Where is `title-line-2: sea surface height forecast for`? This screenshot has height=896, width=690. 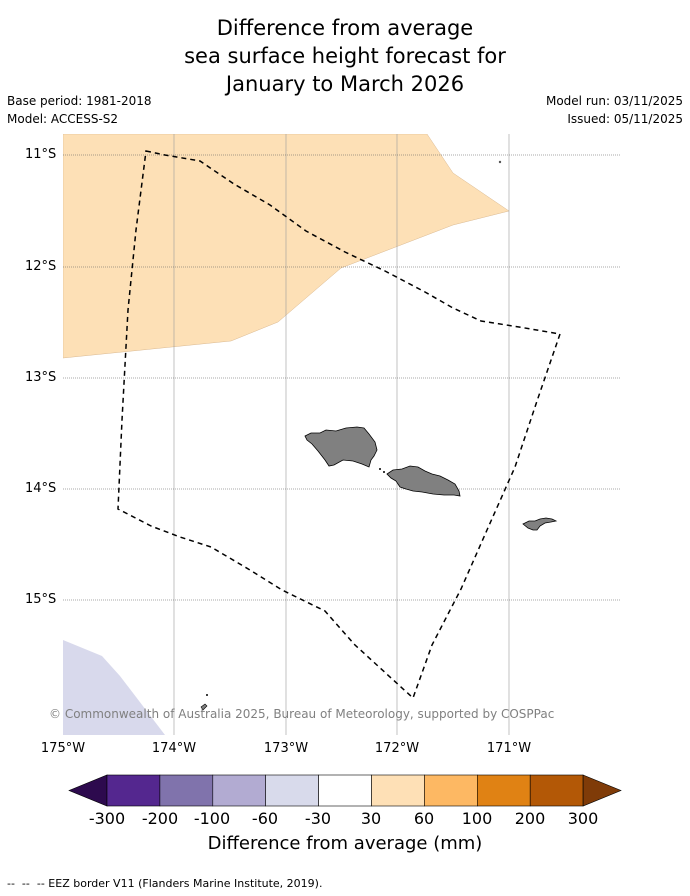
title-line-2: sea surface height forecast for is located at coordinates (345, 56).